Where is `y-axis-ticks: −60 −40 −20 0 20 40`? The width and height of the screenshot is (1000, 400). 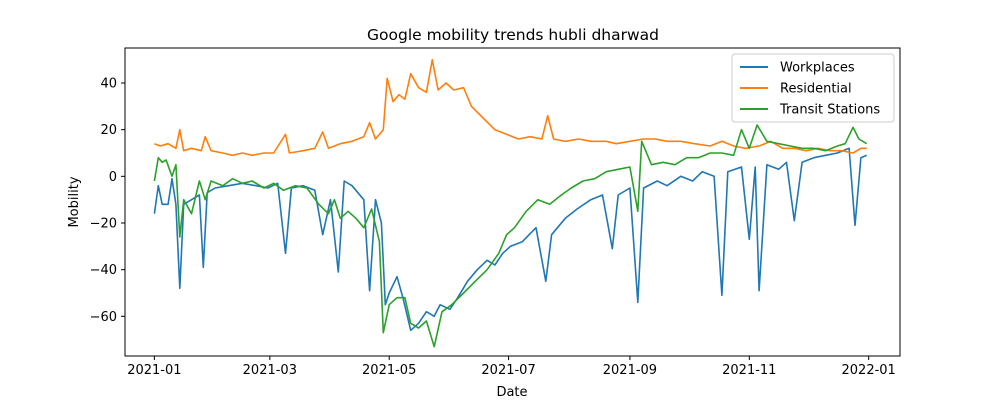 y-axis-ticks: −60 −40 −20 0 20 40 is located at coordinates (107, 201).